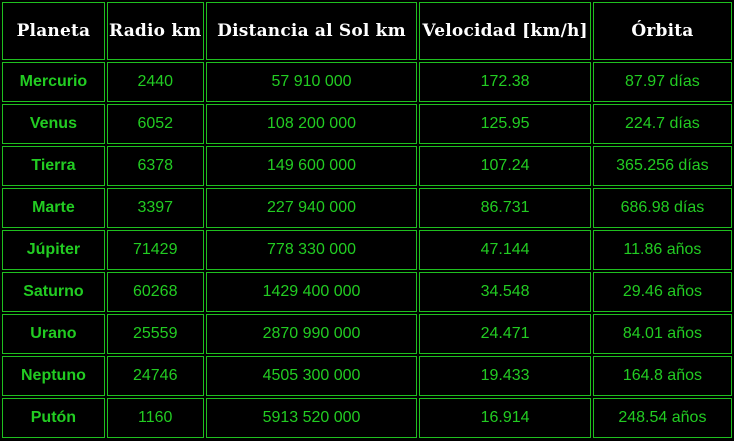 The width and height of the screenshot is (734, 441). I want to click on cell-velocidad: 86.731, so click(505, 208).